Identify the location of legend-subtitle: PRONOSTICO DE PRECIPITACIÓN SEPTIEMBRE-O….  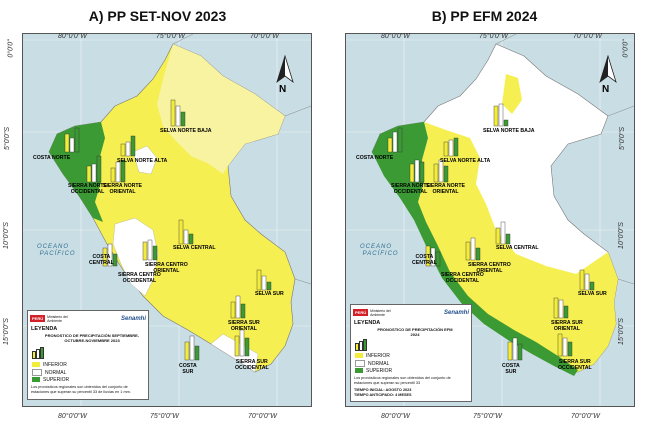
(92, 338).